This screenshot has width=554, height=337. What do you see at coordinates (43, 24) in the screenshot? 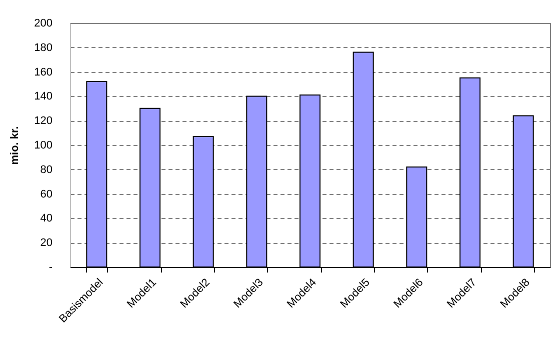
I see `y-tick-label: 200` at bounding box center [43, 24].